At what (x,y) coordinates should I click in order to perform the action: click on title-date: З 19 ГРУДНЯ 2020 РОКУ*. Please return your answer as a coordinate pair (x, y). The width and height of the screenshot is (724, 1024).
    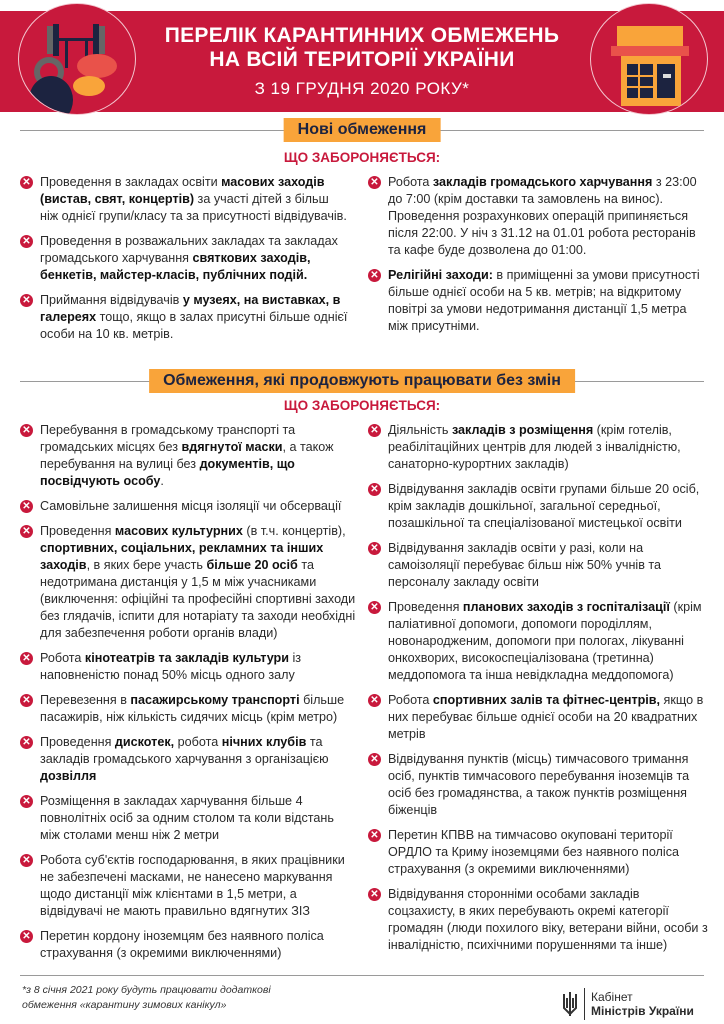
    Looking at the image, I should click on (362, 88).